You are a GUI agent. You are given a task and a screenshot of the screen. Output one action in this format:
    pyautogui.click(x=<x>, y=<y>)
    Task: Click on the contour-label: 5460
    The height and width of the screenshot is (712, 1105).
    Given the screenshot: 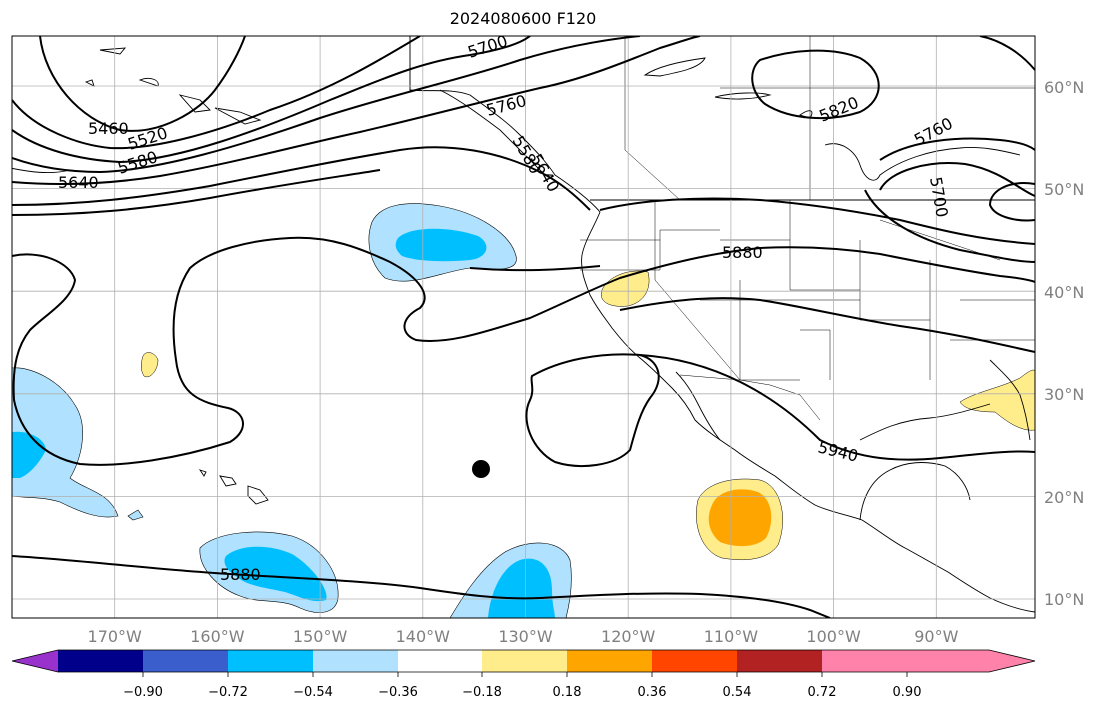 What is the action you would take?
    pyautogui.click(x=108, y=128)
    